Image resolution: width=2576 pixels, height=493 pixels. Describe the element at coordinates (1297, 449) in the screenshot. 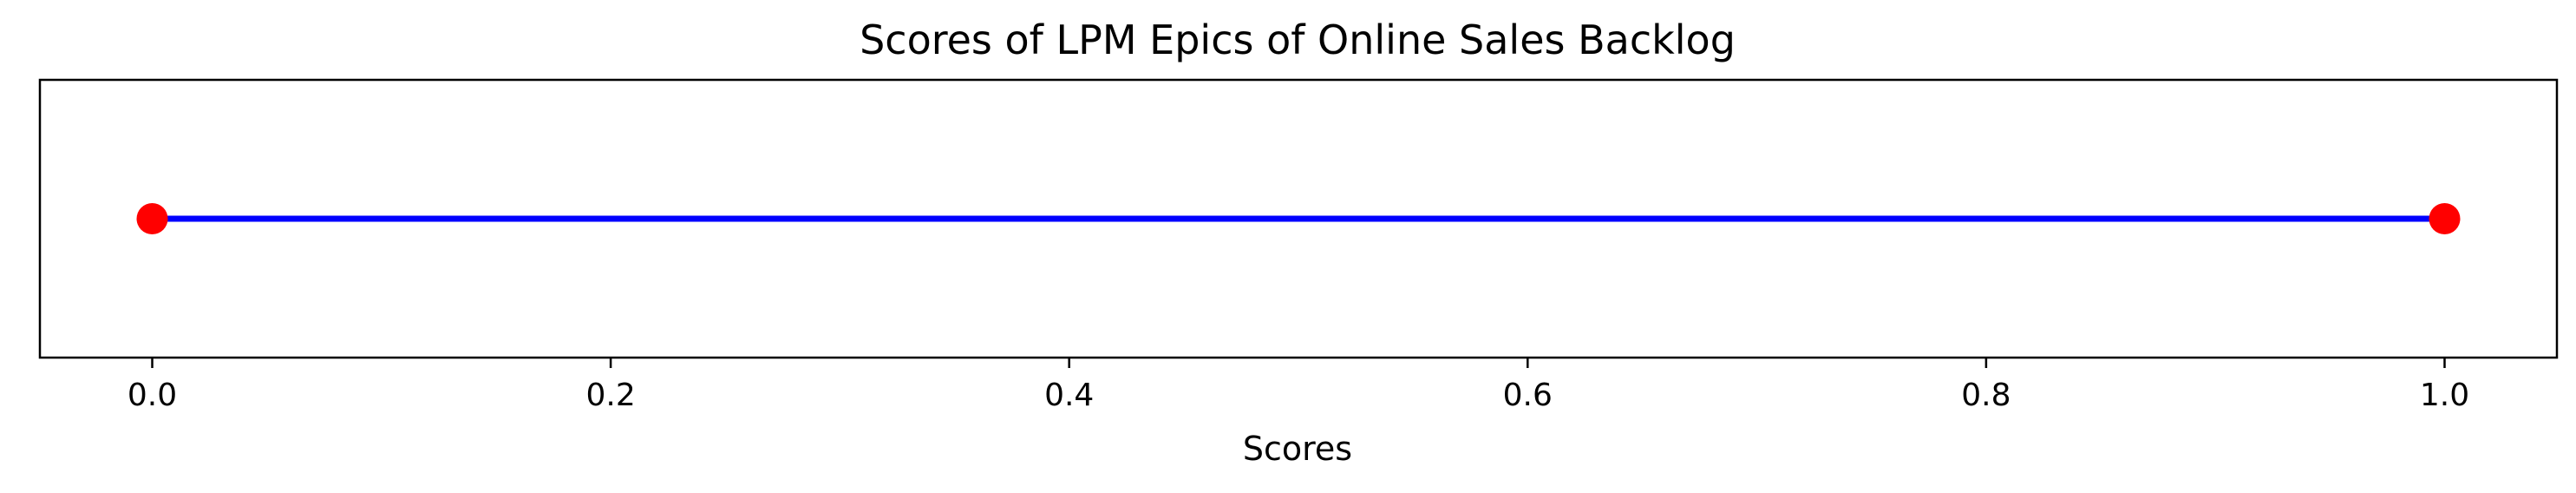

I see `x-axis-label: Scores` at that location.